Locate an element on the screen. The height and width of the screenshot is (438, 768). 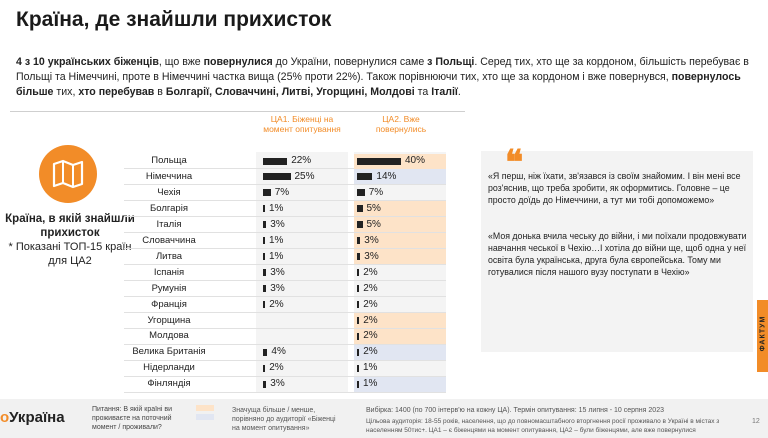
value-label-ca1: 25% is located at coordinates (304, 176).